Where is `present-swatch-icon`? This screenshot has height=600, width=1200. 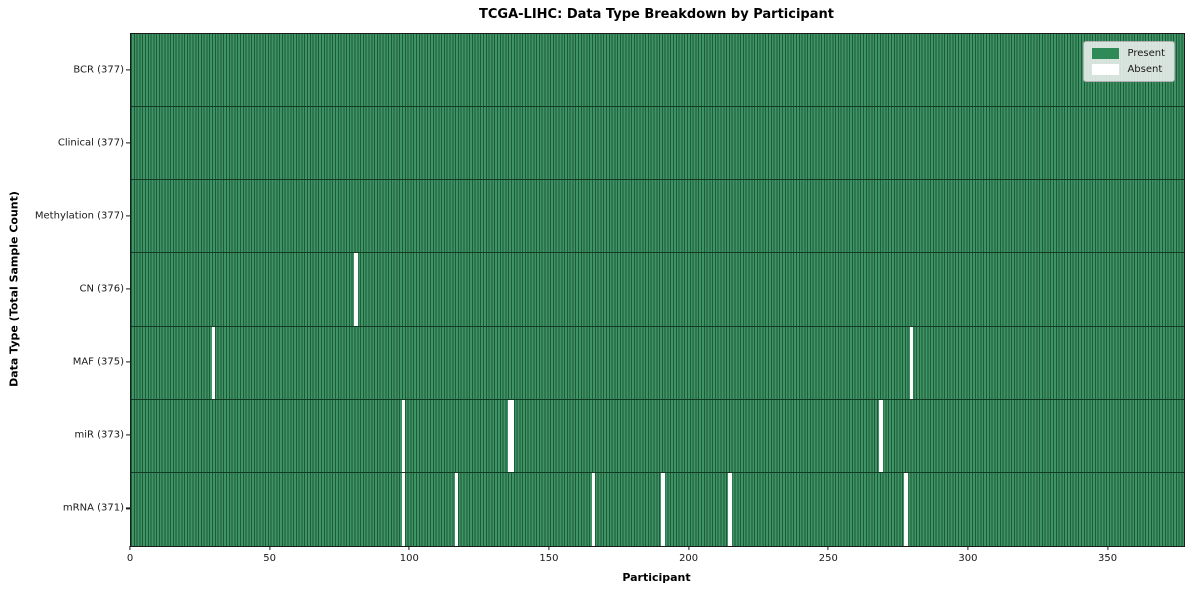
present-swatch-icon is located at coordinates (1106, 53).